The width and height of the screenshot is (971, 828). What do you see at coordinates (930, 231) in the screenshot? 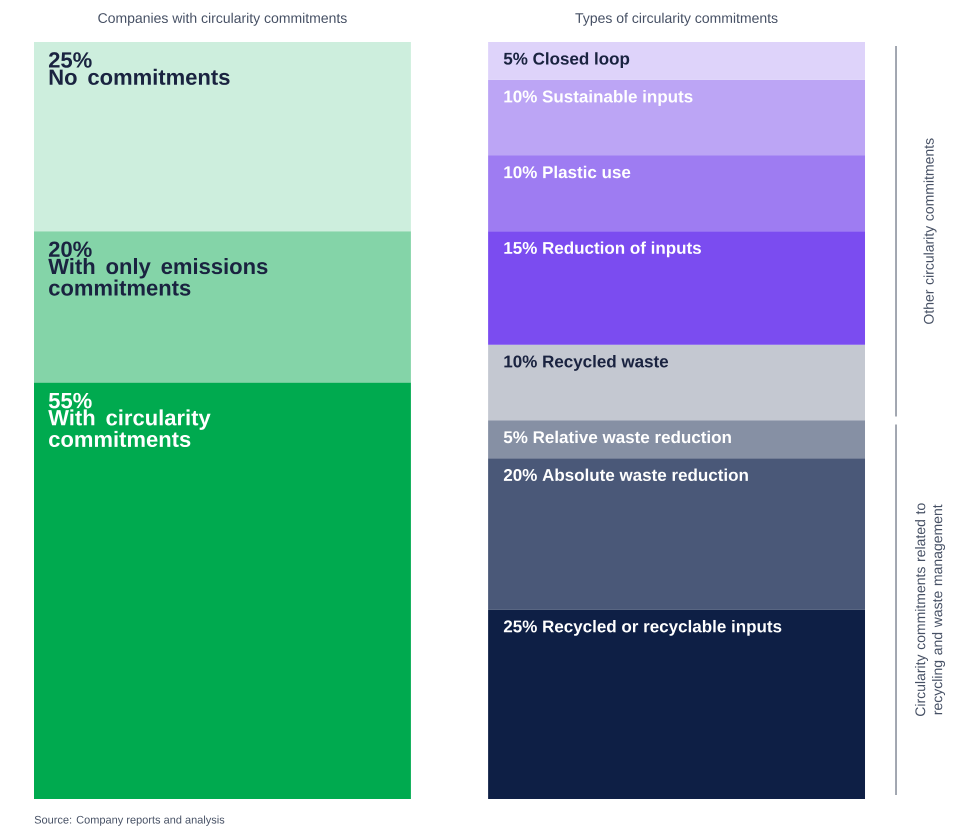
I see `text: Other circularity commitments` at bounding box center [930, 231].